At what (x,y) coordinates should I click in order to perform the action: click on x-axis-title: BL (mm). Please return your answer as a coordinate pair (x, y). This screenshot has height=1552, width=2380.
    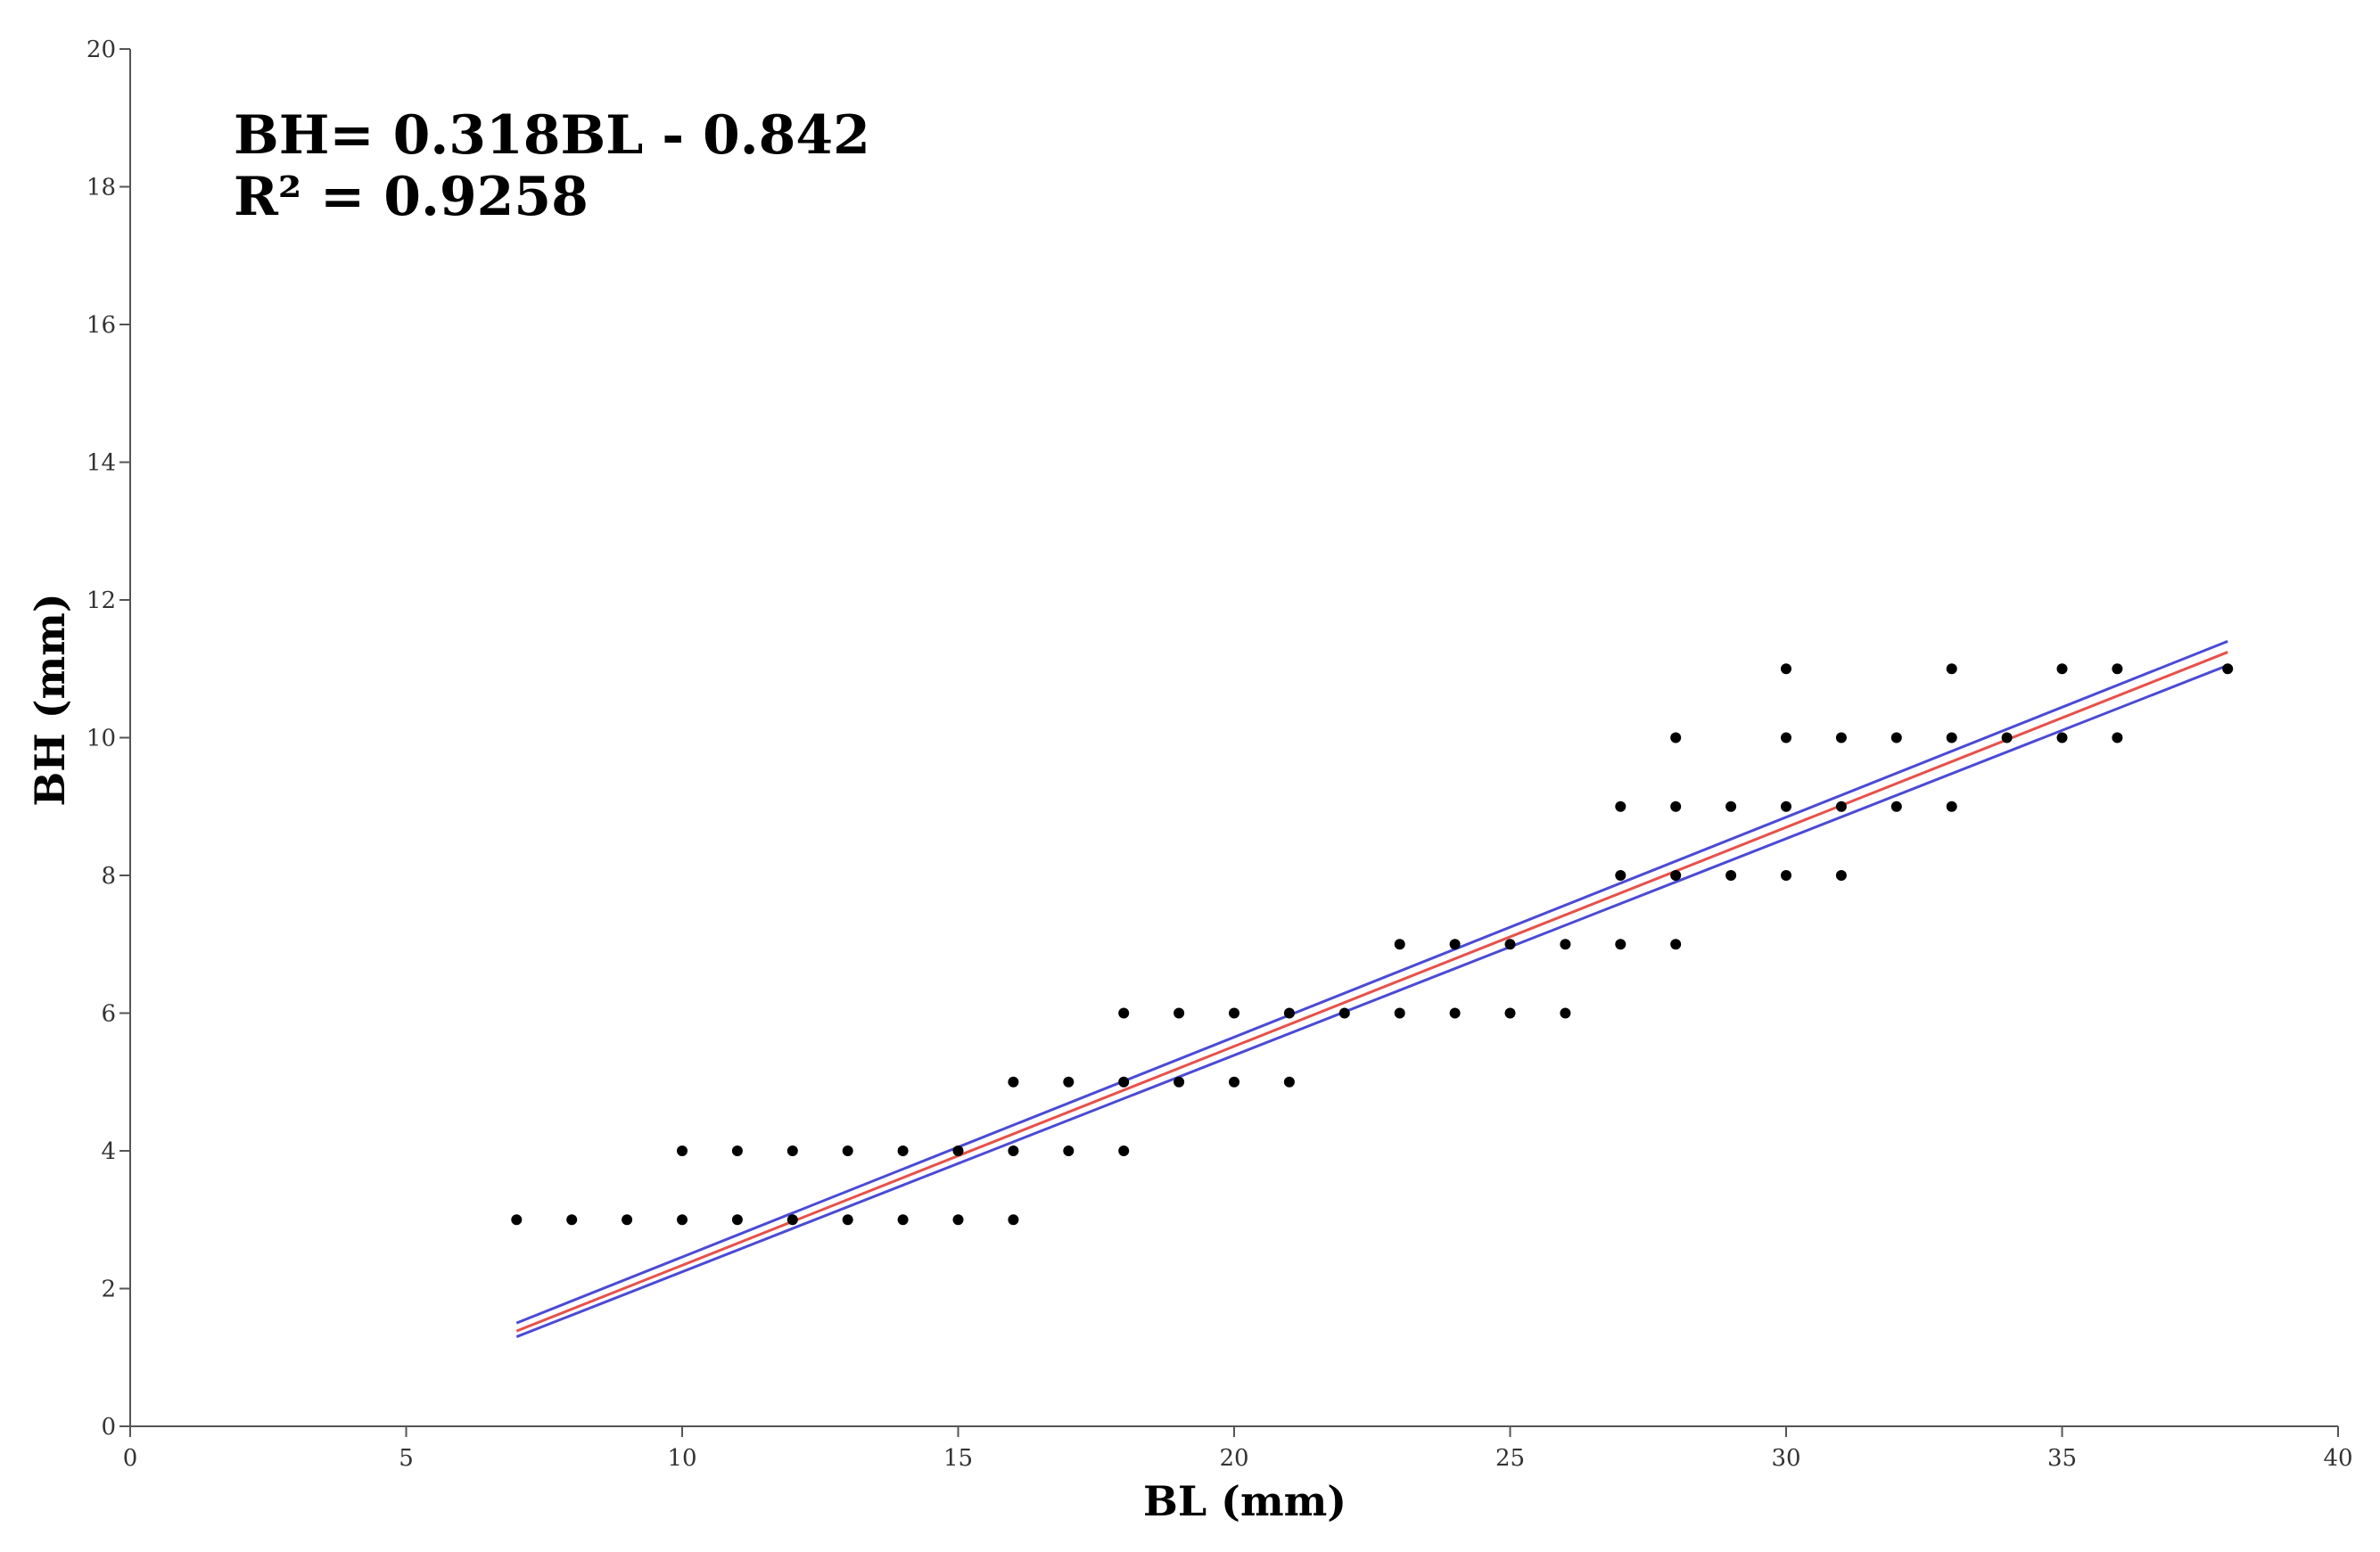
    Looking at the image, I should click on (1245, 1501).